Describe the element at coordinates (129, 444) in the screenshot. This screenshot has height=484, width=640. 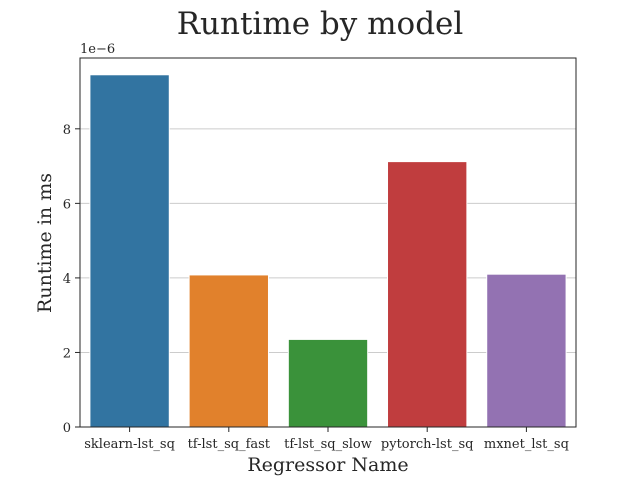
I see `x-tick-label-0: sklearn-lst_sq` at that location.